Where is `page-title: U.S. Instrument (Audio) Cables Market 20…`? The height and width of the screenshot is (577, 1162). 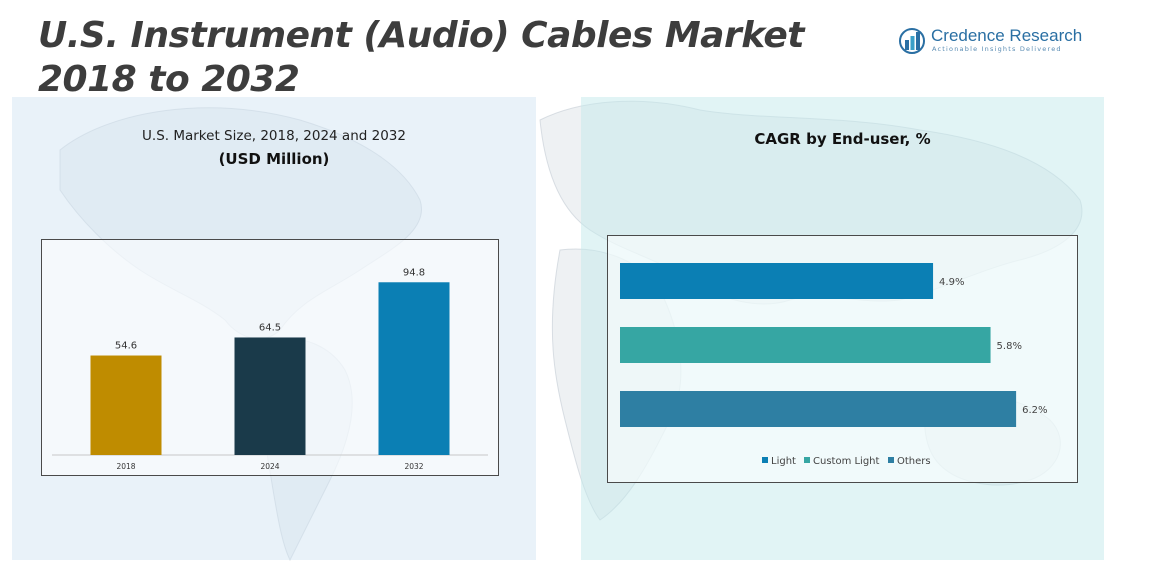
page-title: U.S. Instrument (Audio) Cables Market 20… is located at coordinates (421, 57).